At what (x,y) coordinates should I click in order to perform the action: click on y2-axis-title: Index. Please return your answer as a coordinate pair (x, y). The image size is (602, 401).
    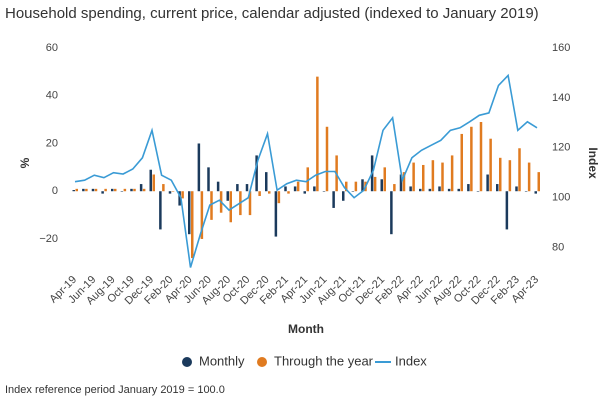
    Looking at the image, I should click on (593, 163).